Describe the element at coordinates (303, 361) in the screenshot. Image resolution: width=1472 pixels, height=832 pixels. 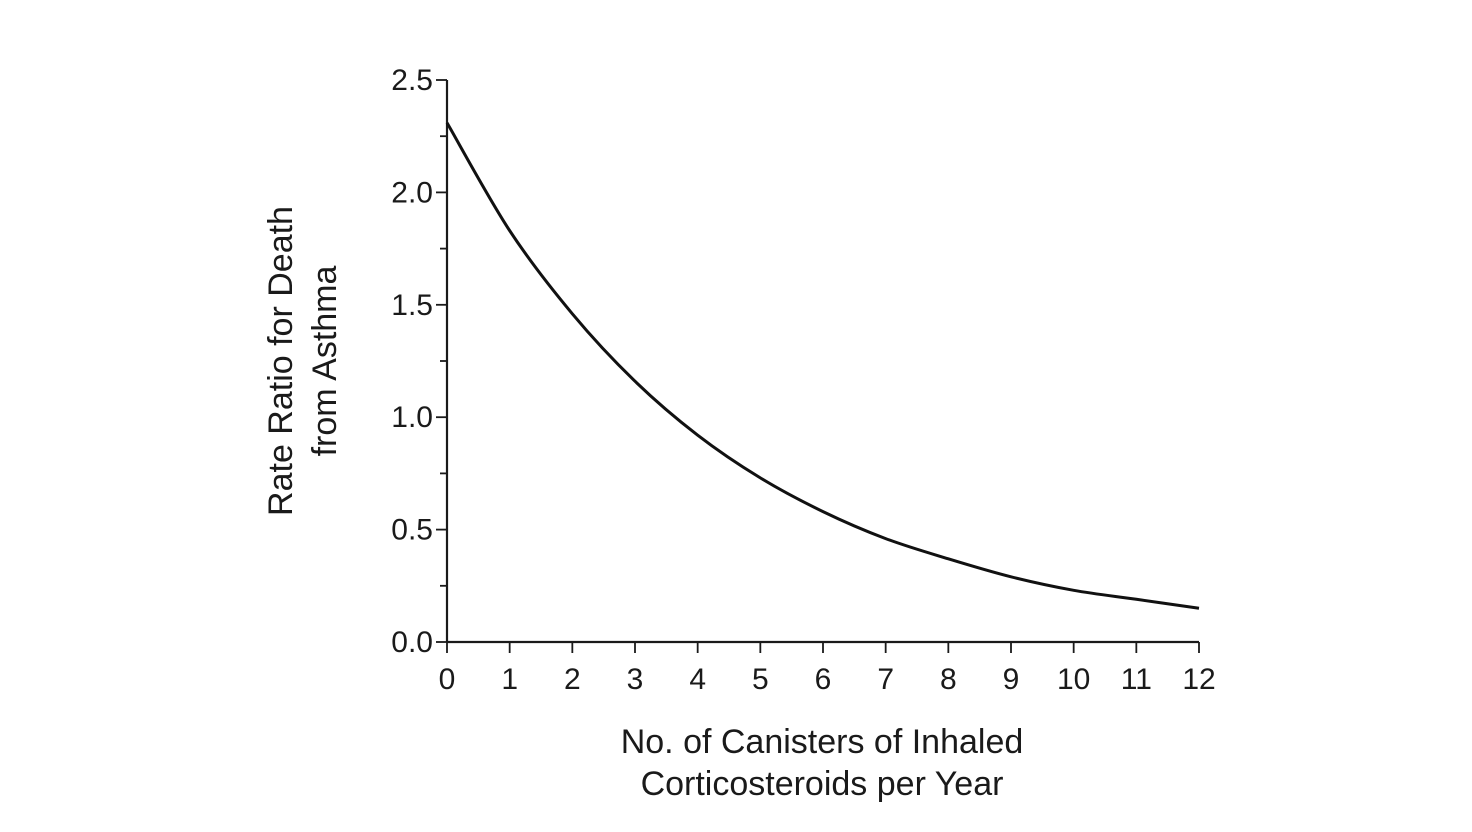
I see `y-axis-title: Rate Ratio for Death from Asthma` at that location.